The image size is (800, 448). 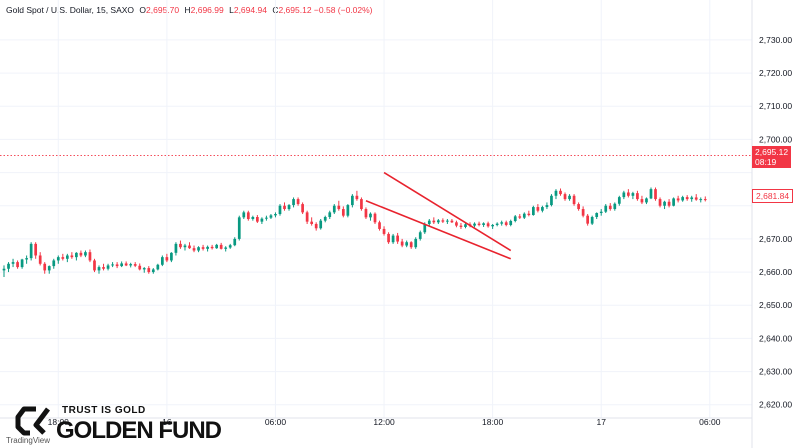 I want to click on symbol-title: Gold Spot / U.S. Dollar, 15, SAXO, so click(x=70, y=10).